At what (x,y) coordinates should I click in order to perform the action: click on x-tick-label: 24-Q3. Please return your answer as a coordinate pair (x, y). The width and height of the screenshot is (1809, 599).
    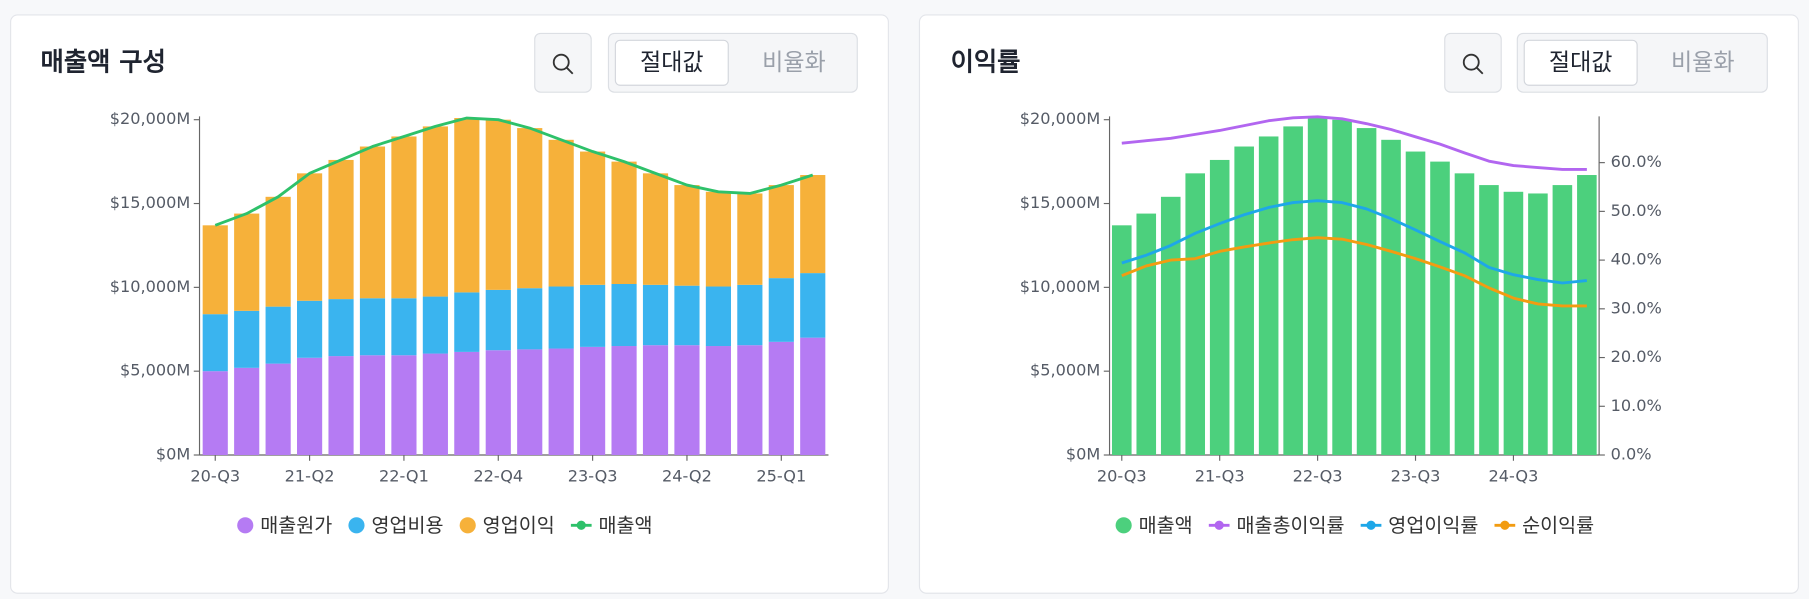
    Looking at the image, I should click on (1514, 475).